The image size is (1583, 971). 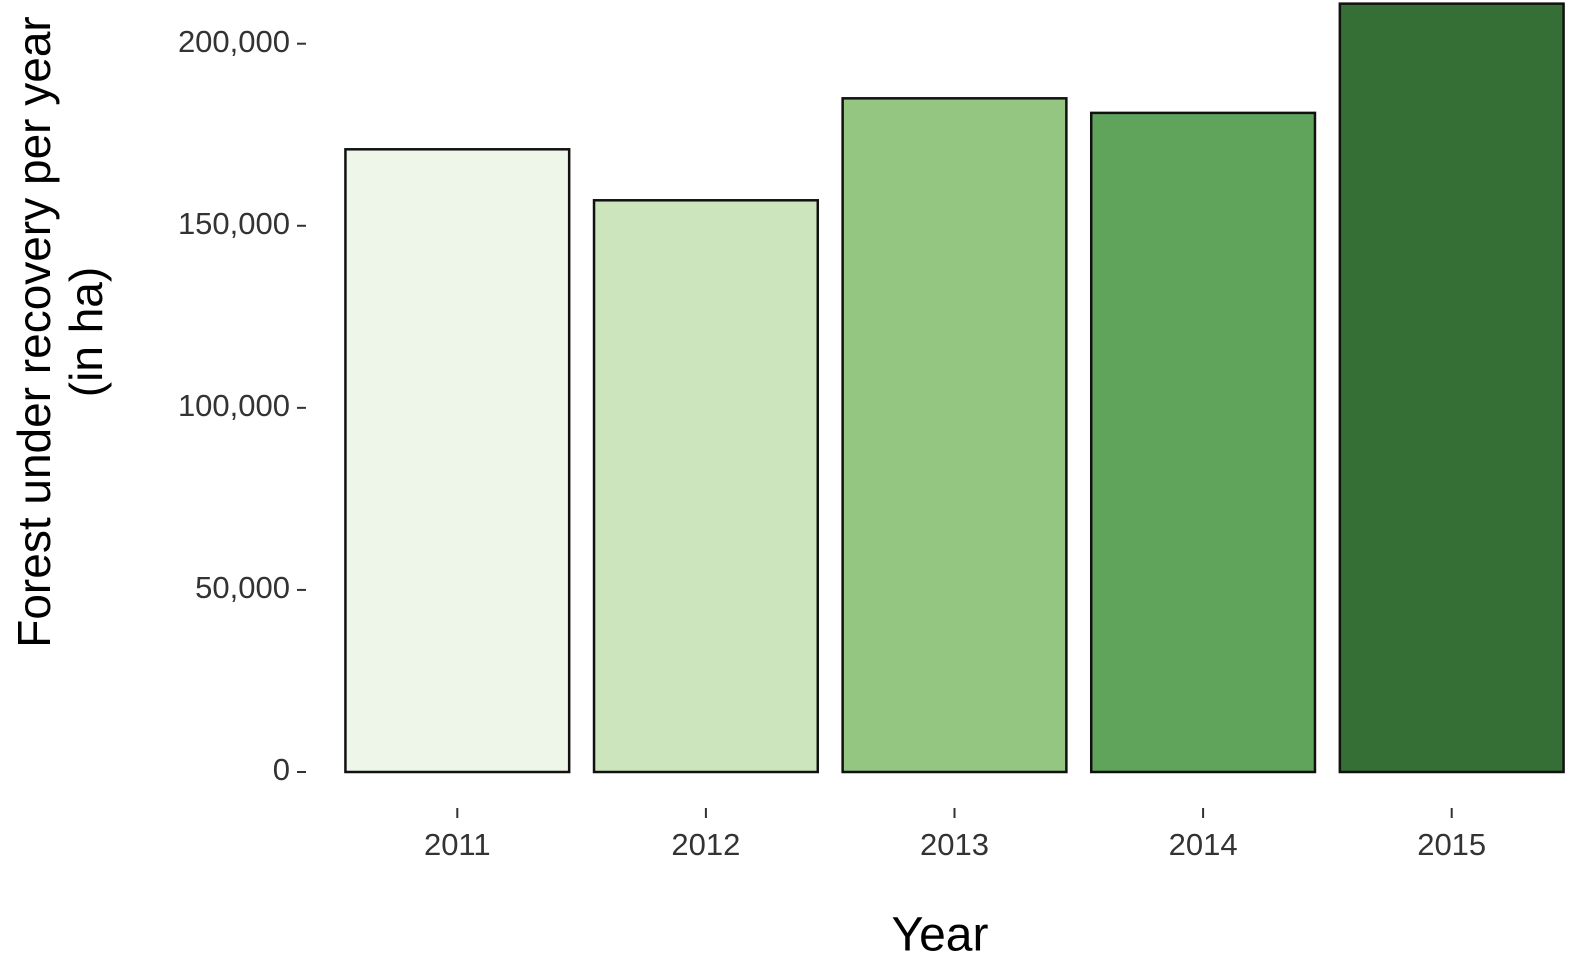 I want to click on y-tick-label: 100,000, so click(x=234, y=405).